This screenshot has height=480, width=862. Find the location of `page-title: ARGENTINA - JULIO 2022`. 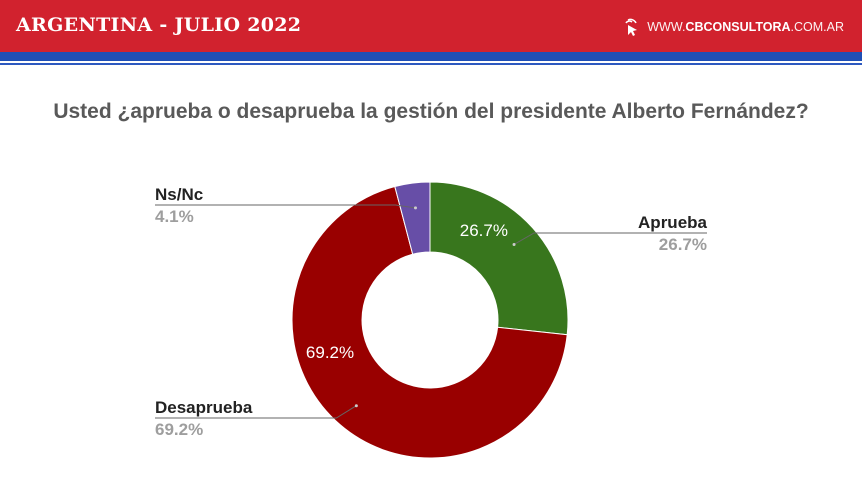

page-title: ARGENTINA - JULIO 2022 is located at coordinates (159, 25).